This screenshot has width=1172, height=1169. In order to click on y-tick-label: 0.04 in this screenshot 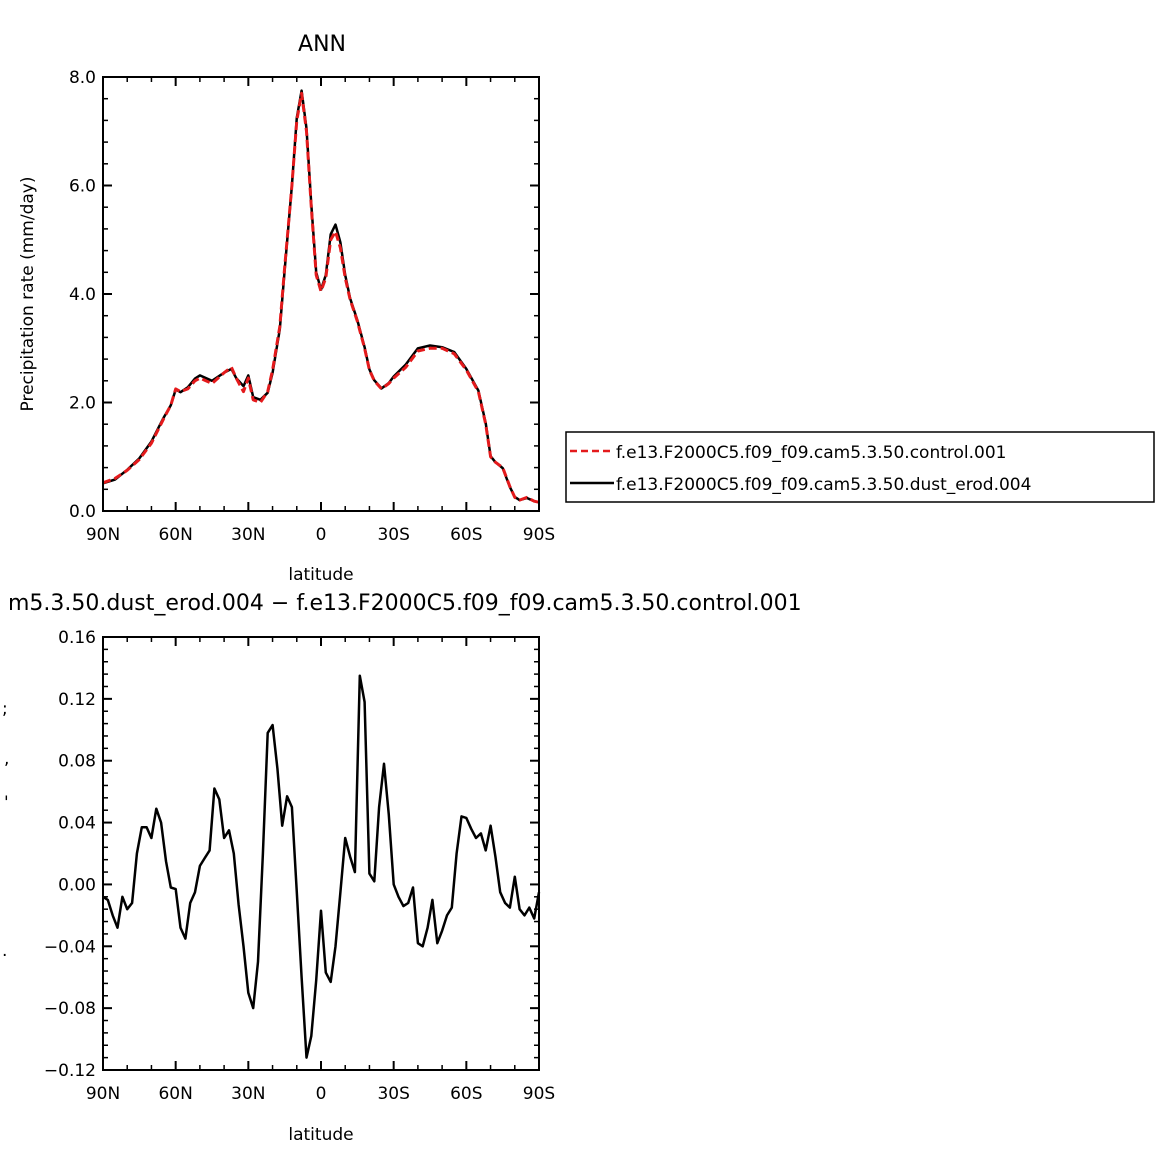, I will do `click(77, 824)`.